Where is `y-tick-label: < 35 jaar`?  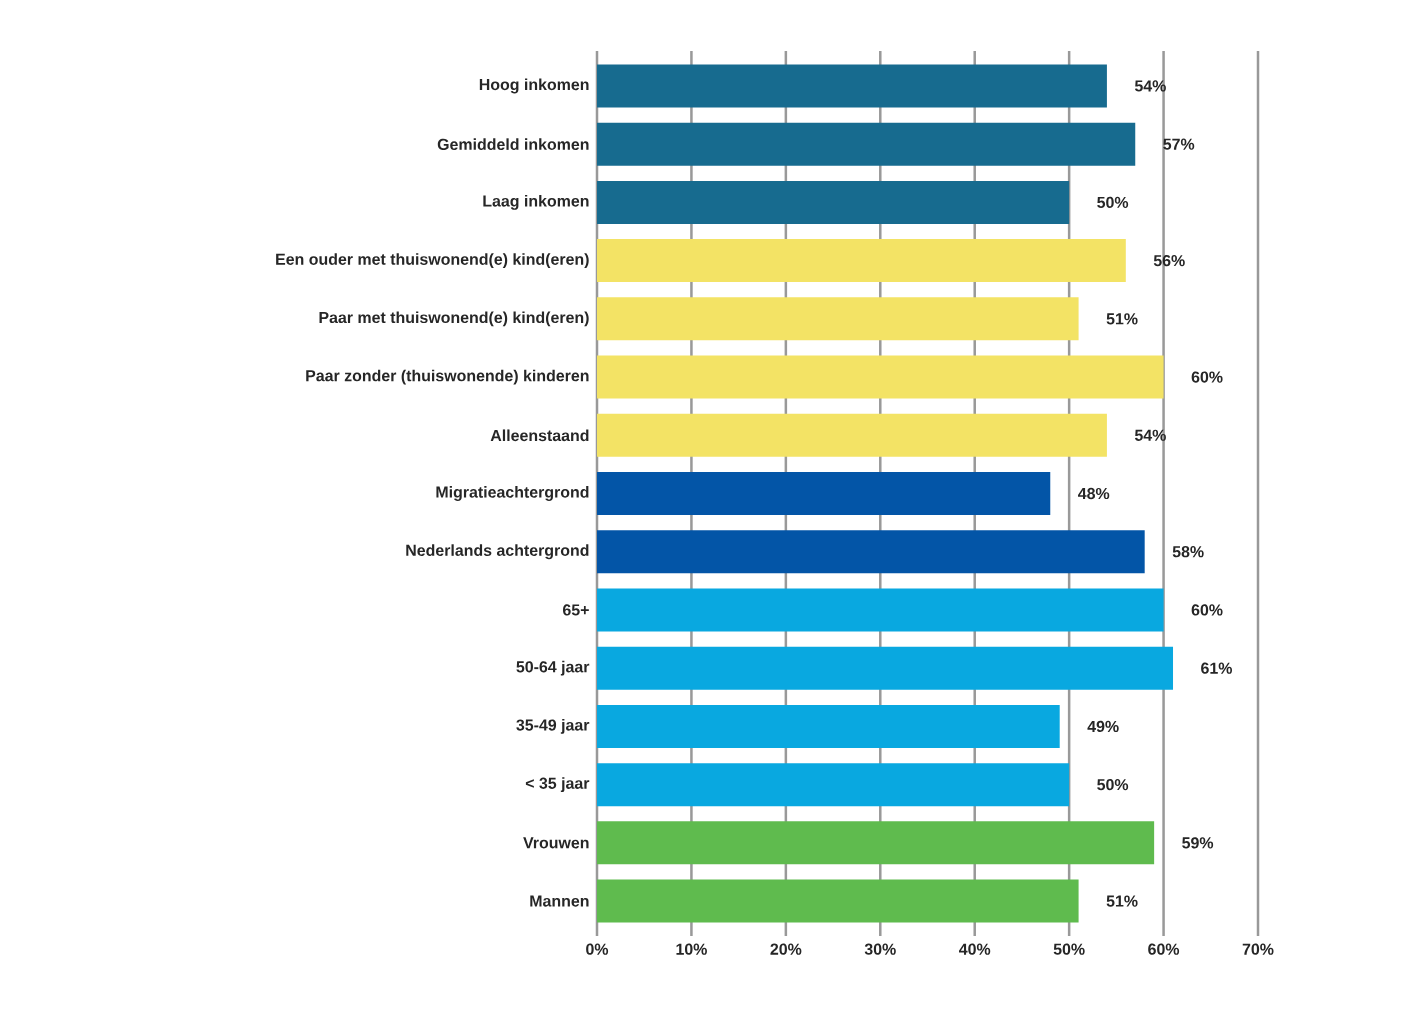
y-tick-label: < 35 jaar is located at coordinates (557, 785).